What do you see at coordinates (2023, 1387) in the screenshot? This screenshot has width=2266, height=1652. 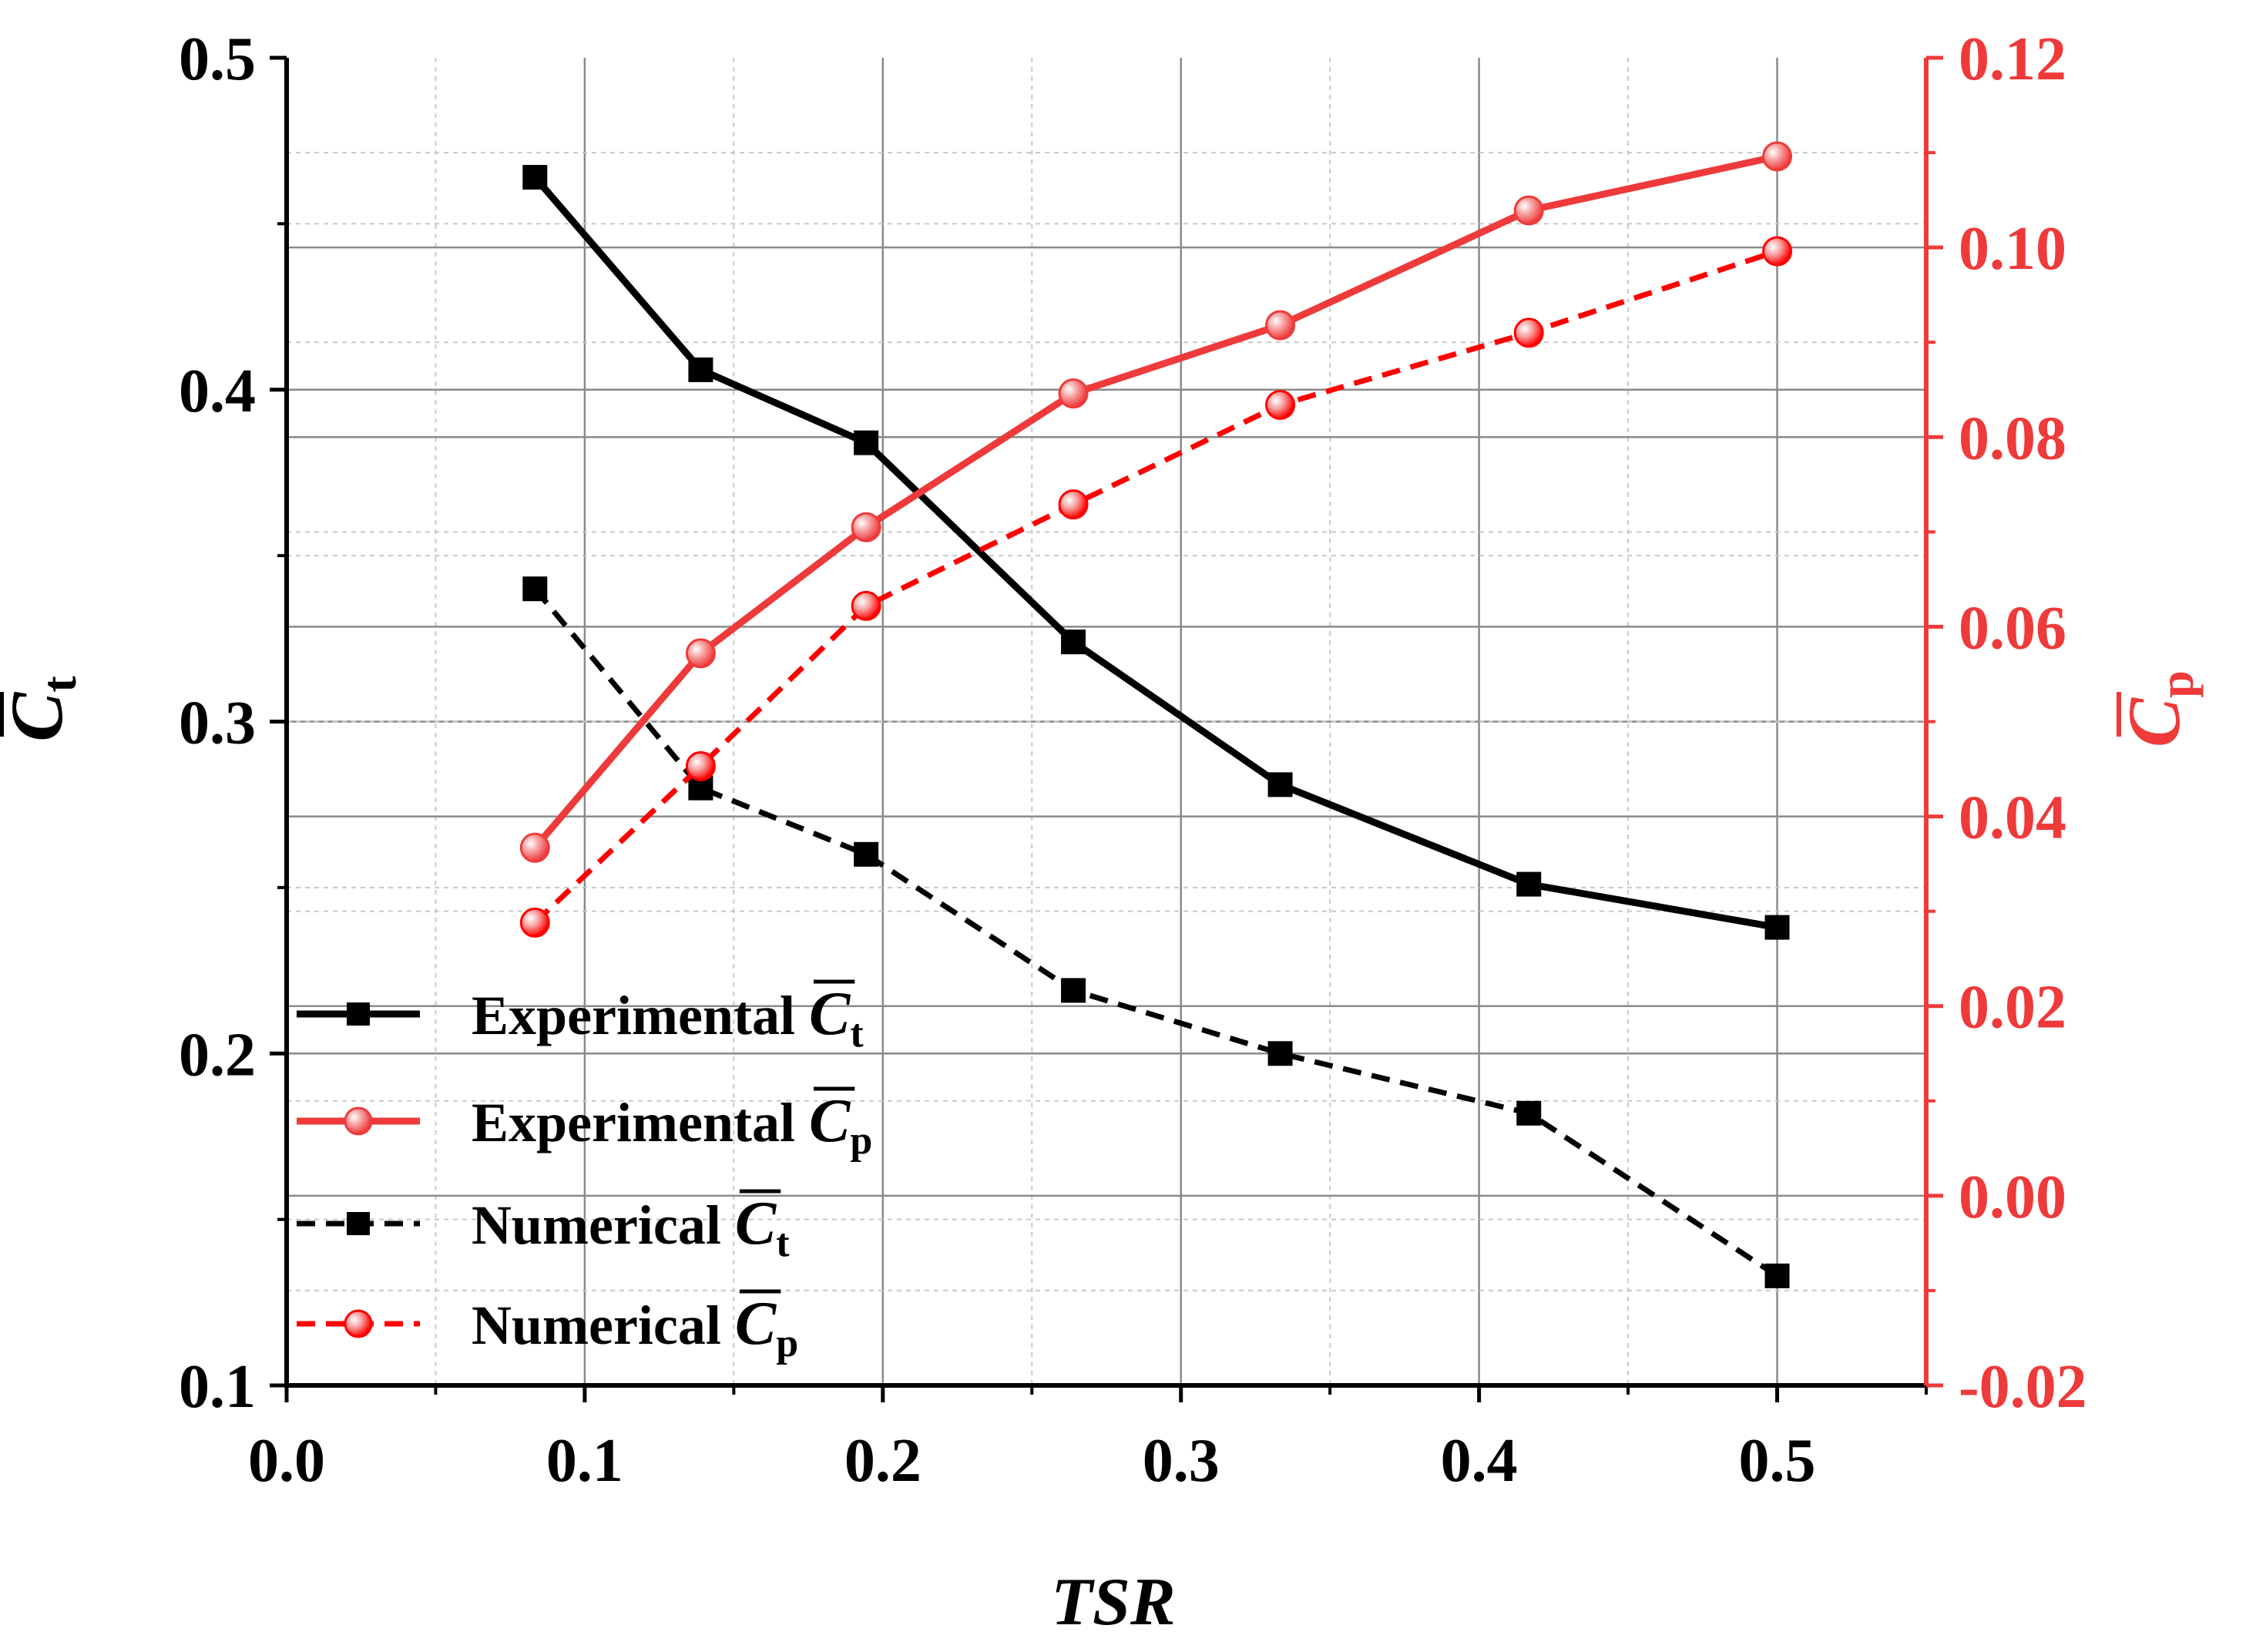 I see `y2-tick-label: -0.02` at bounding box center [2023, 1387].